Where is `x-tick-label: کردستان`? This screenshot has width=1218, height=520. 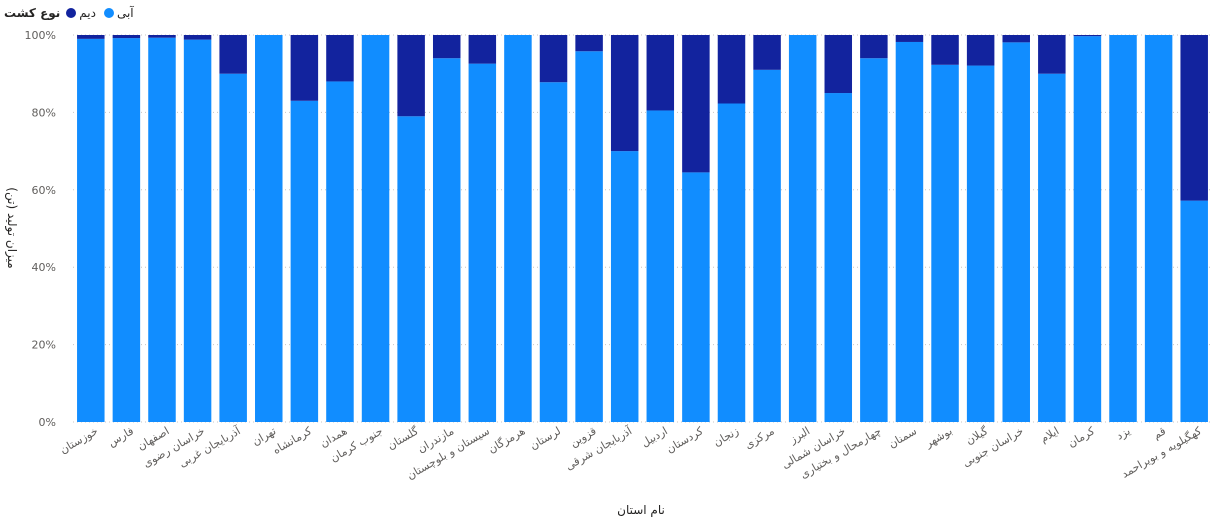
x-tick-label: کردستان is located at coordinates (685, 440).